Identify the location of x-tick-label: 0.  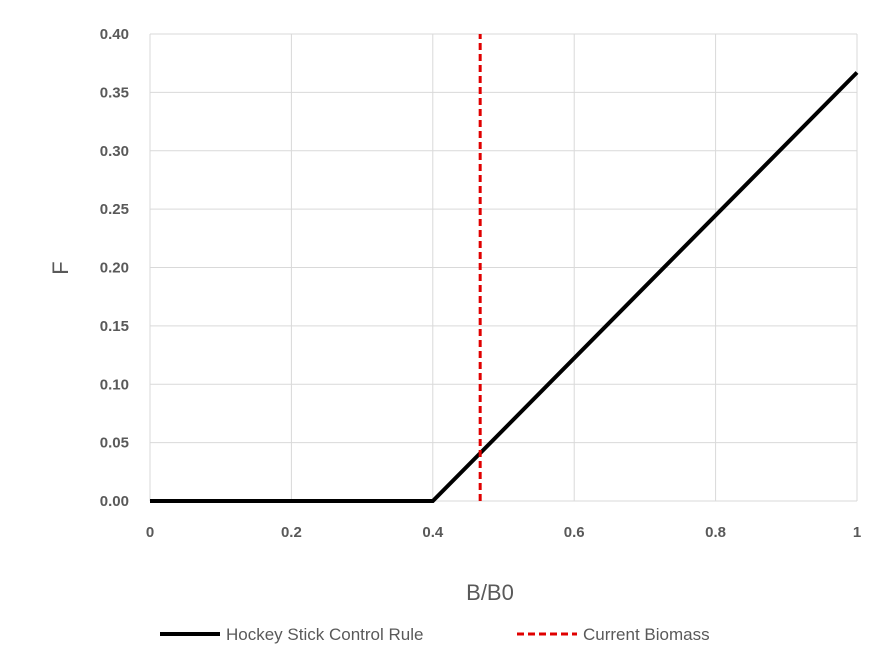
(150, 532).